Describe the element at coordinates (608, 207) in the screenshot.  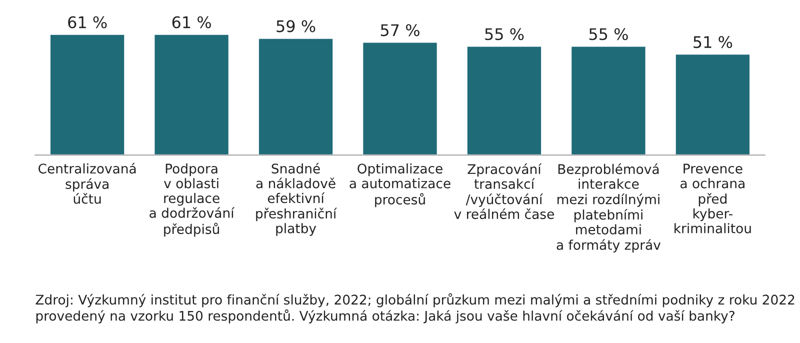
I see `x-tick-label: Bezproblémová interakce mezi rozdílnými platebními metodami a formáty zpráv` at that location.